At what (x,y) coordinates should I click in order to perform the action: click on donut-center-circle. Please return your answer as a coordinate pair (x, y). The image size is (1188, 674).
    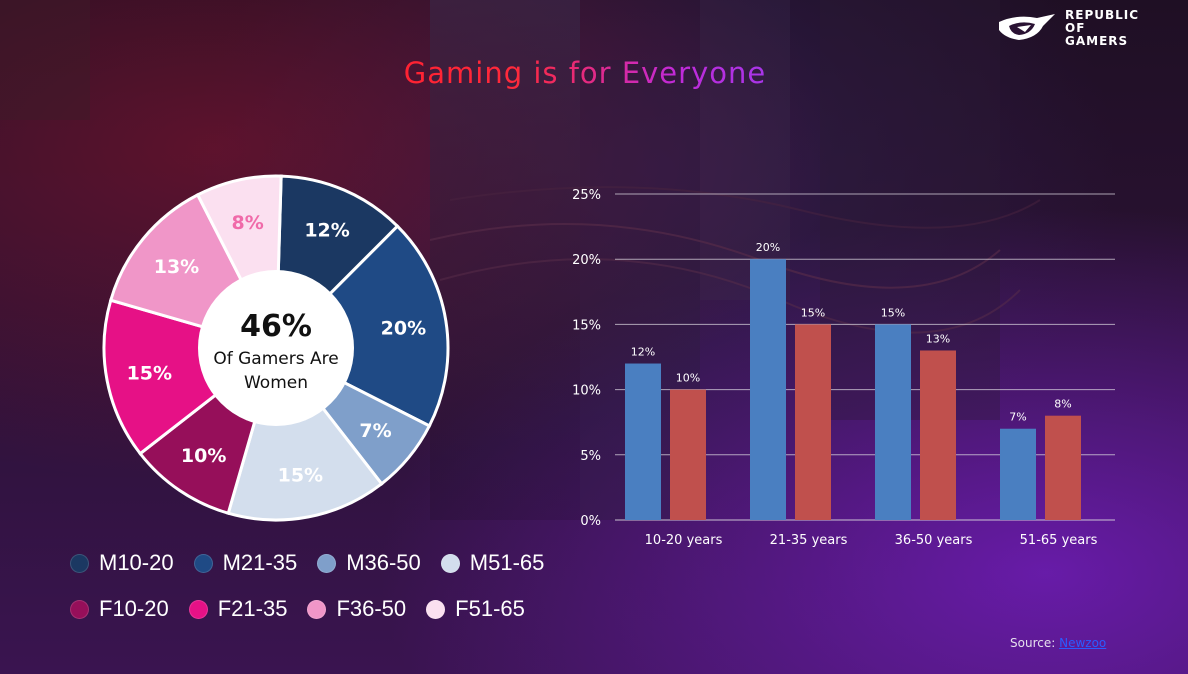
    Looking at the image, I should click on (276, 348).